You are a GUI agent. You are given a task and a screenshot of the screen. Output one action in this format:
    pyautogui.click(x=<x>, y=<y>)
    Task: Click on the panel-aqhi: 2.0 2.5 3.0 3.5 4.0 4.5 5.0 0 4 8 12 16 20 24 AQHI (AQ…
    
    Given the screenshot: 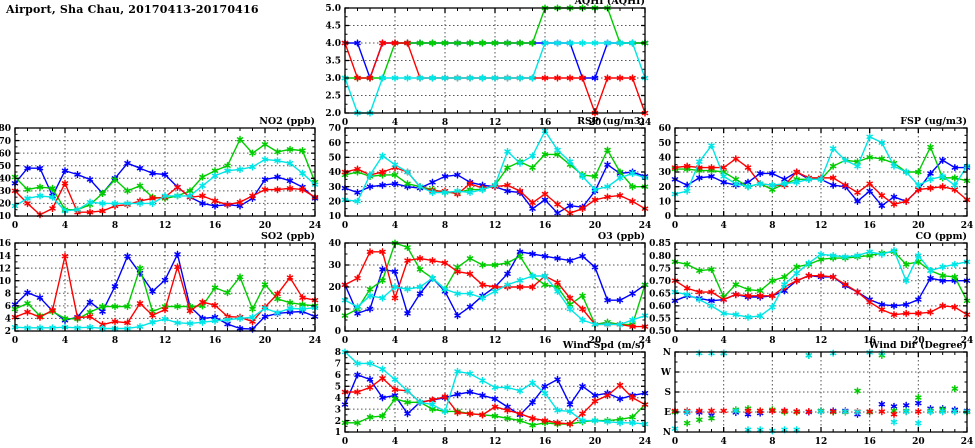 What is the action you would take?
    pyautogui.click(x=482, y=64)
    